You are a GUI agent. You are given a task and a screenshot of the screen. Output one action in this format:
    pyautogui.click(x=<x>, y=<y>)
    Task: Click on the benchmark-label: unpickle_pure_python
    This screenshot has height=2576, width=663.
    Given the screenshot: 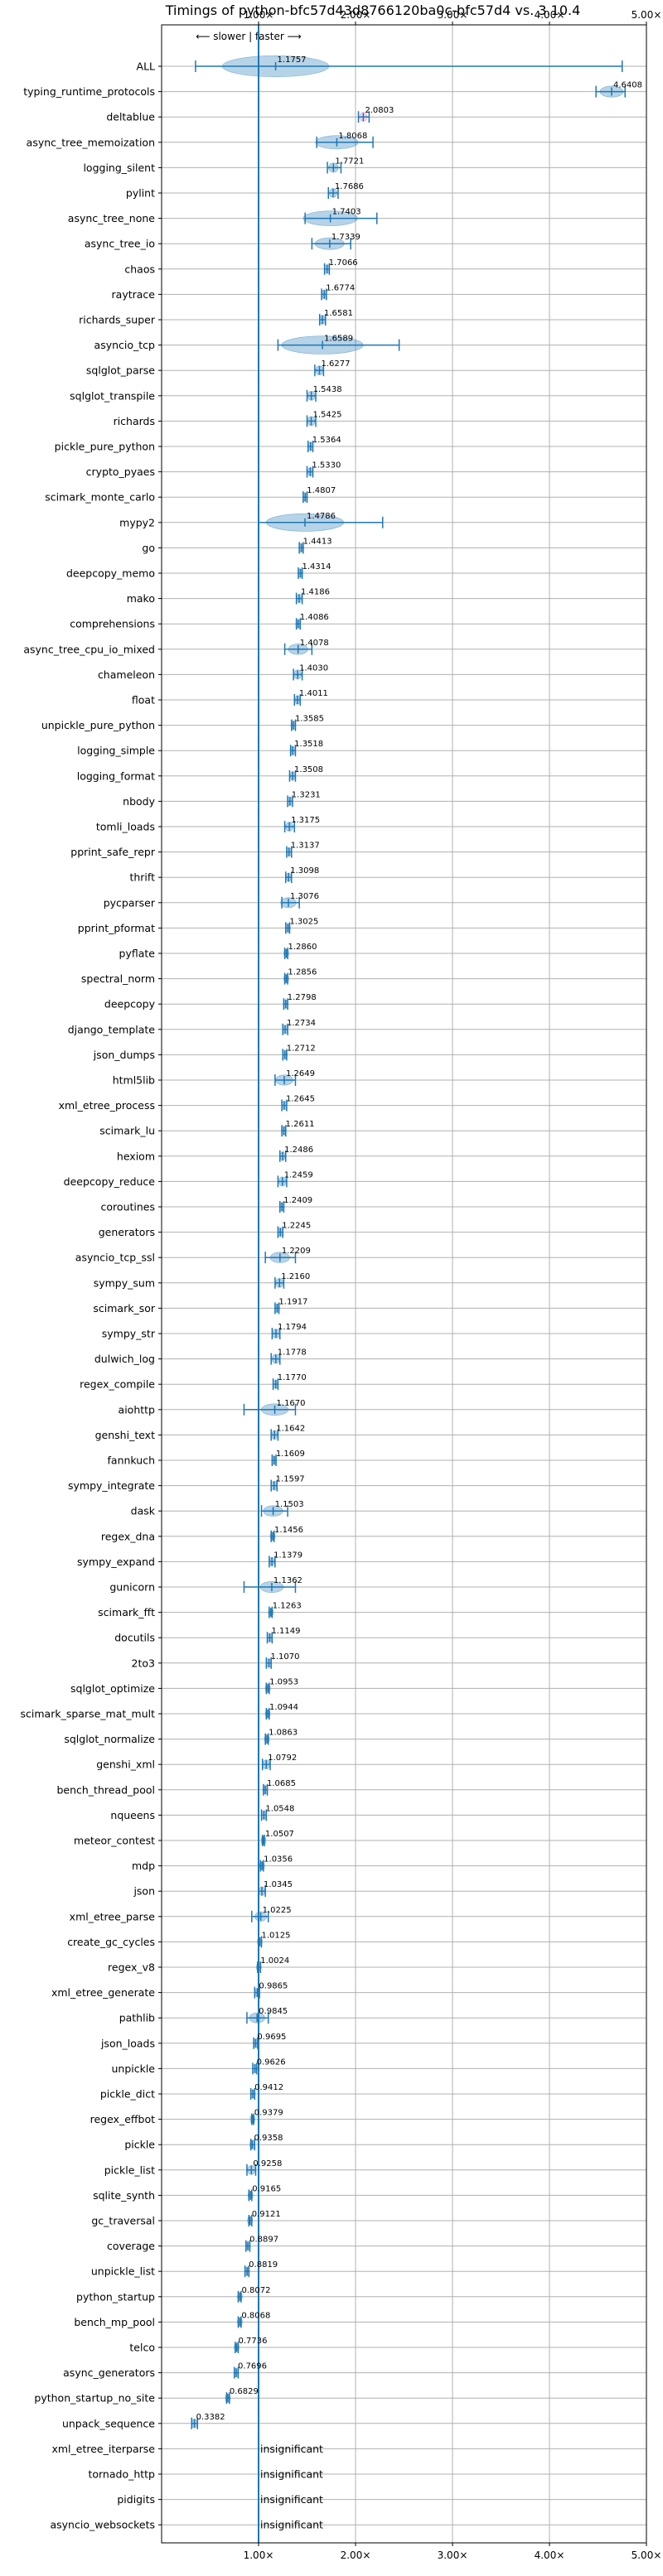 What is the action you would take?
    pyautogui.click(x=98, y=725)
    